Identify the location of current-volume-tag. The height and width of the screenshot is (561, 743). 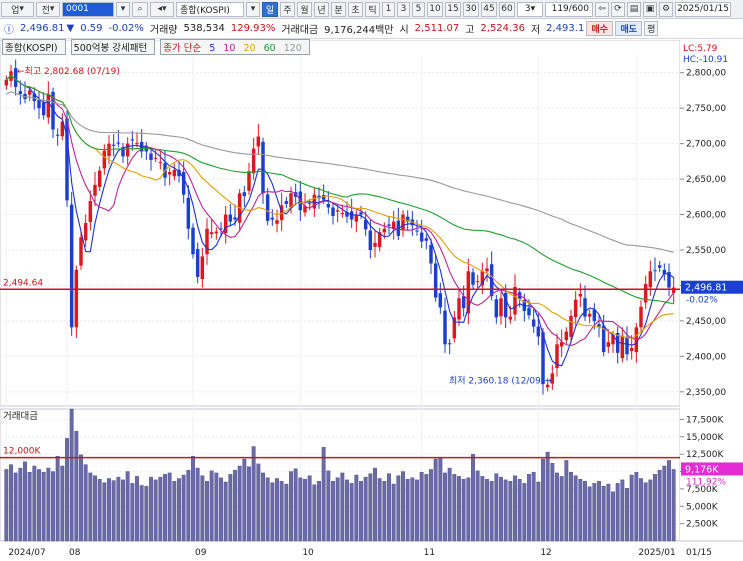
(712, 469).